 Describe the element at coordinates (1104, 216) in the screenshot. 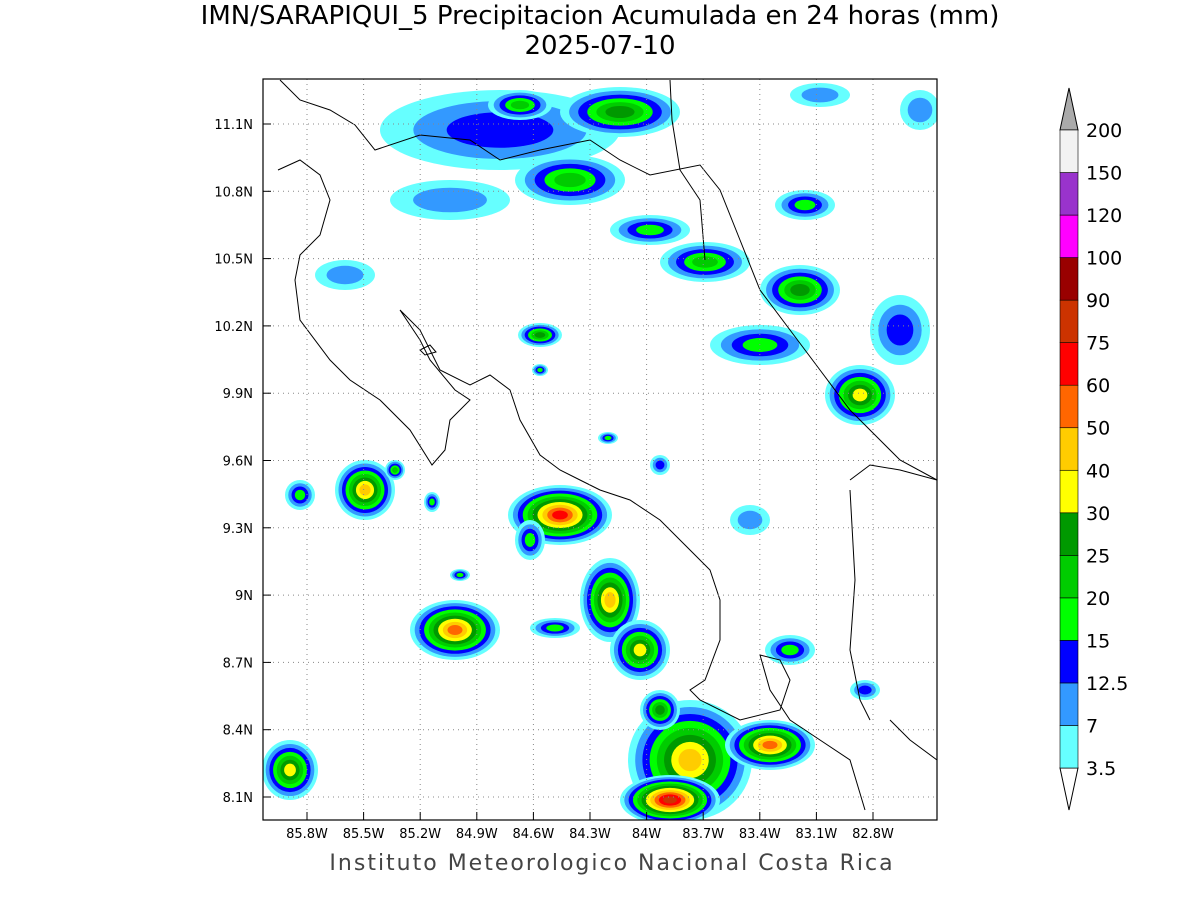

I see `colorbar-label: 120` at that location.